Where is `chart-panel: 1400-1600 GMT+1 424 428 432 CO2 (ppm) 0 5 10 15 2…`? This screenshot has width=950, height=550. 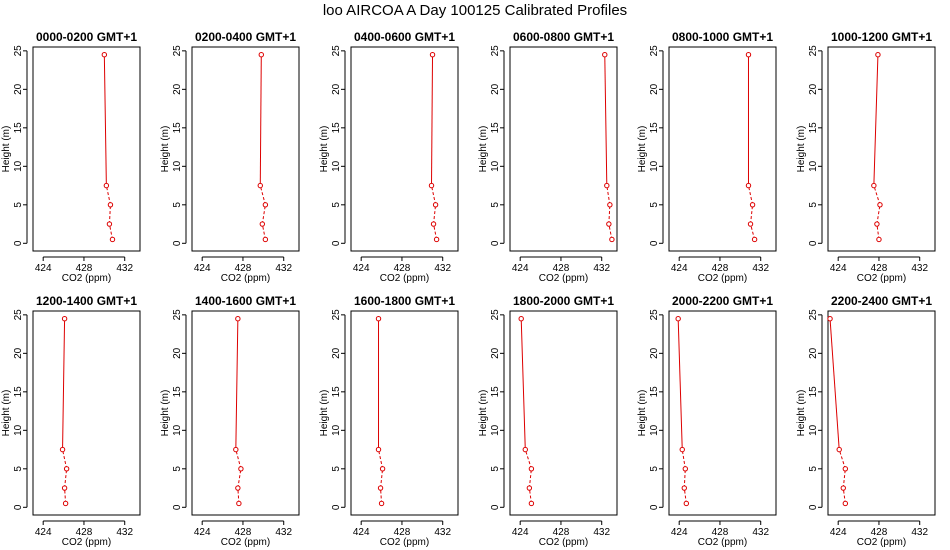 chart-panel: 1400-1600 GMT+1 424 428 432 CO2 (ppm) 0 5 10 15 2… is located at coordinates (230, 421).